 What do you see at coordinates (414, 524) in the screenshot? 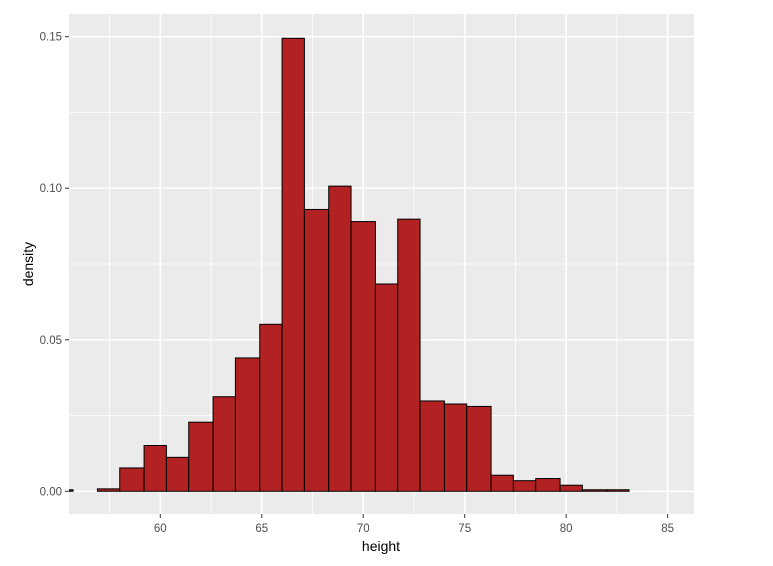
I see `x-axis: 60 65 70 75 80 85` at bounding box center [414, 524].